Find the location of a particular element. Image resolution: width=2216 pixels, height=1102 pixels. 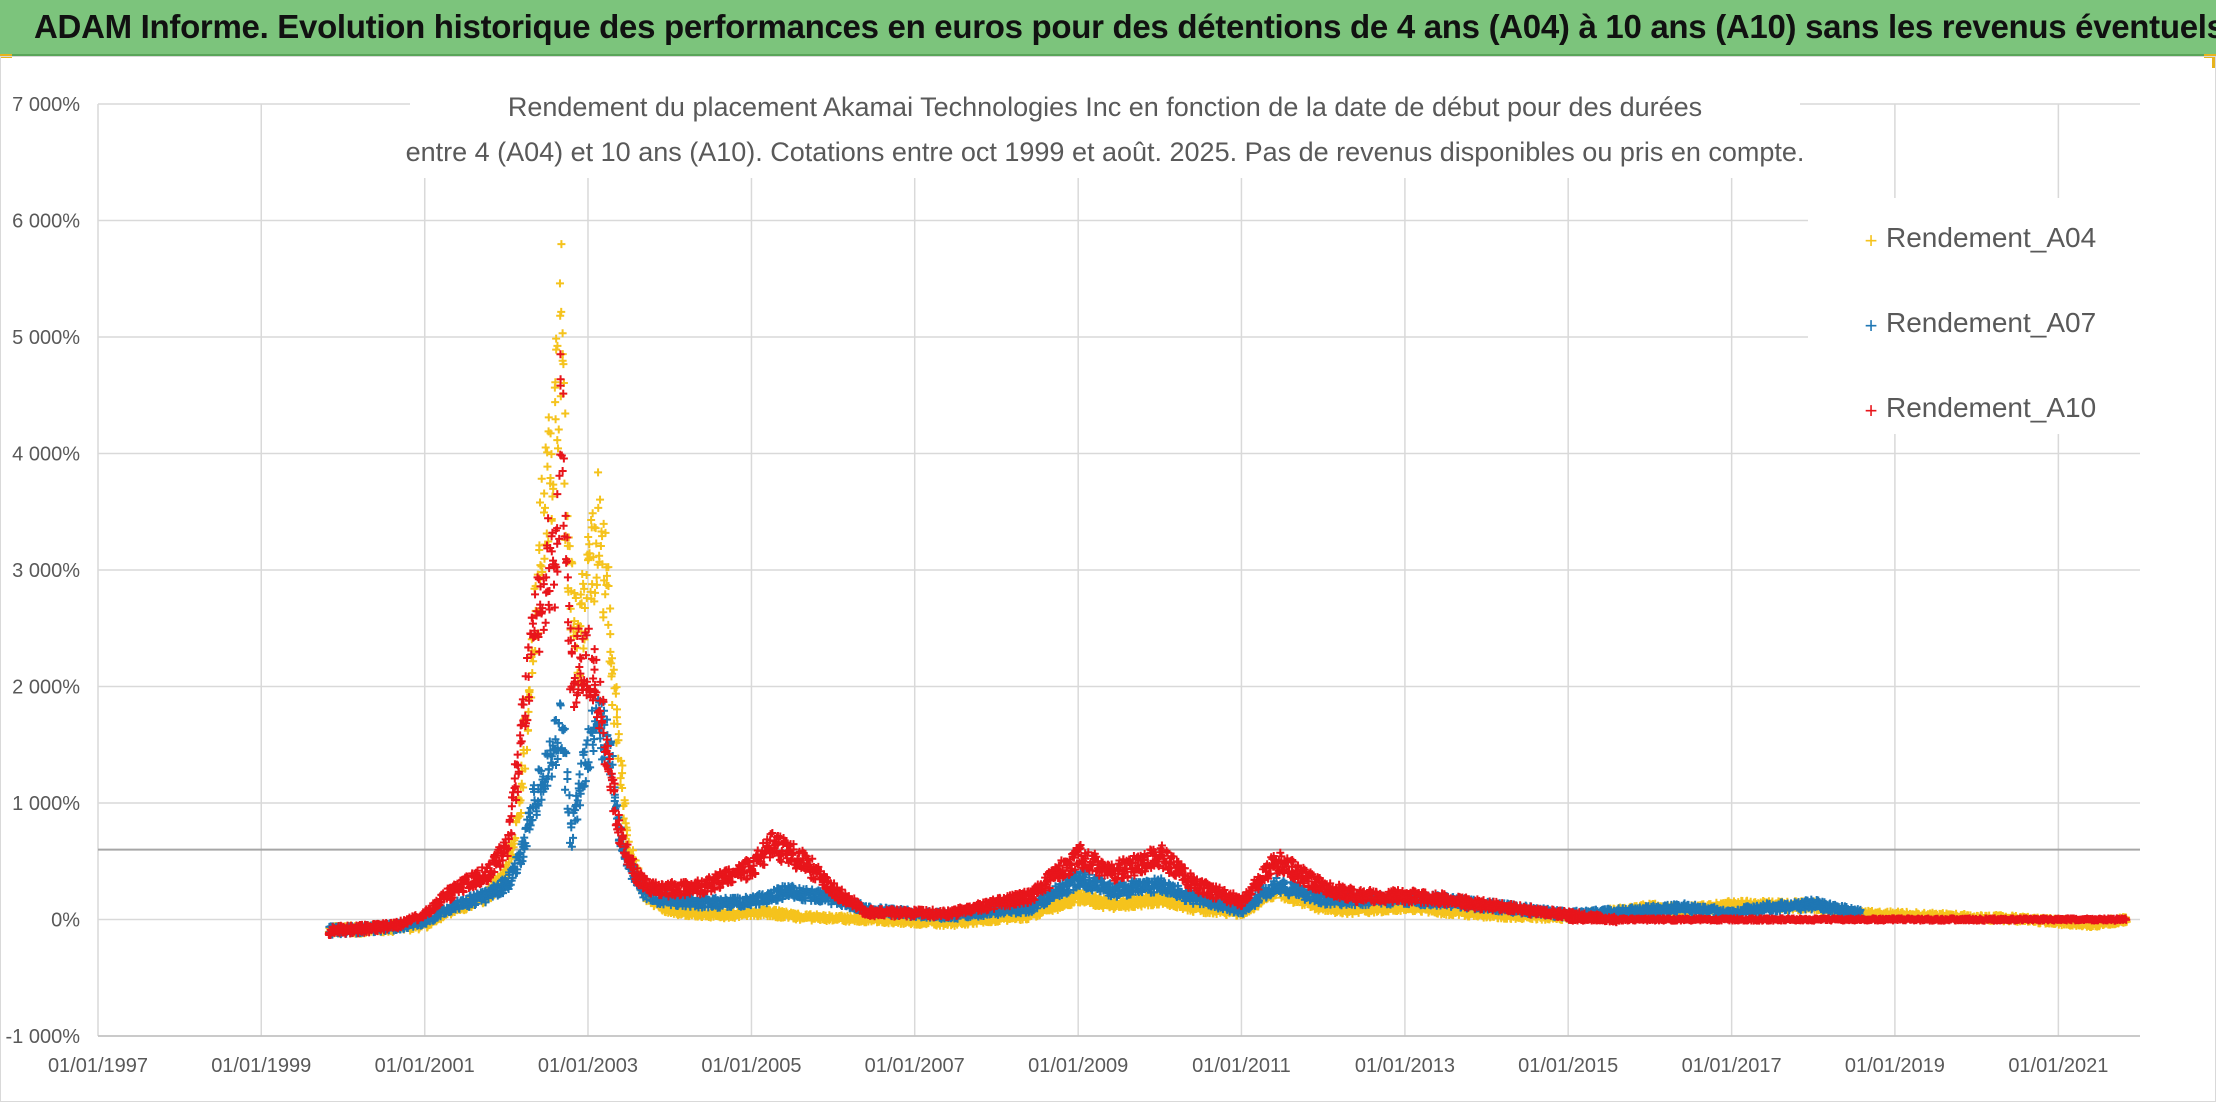

frame-corner-right-accent is located at coordinates (2214, 61).